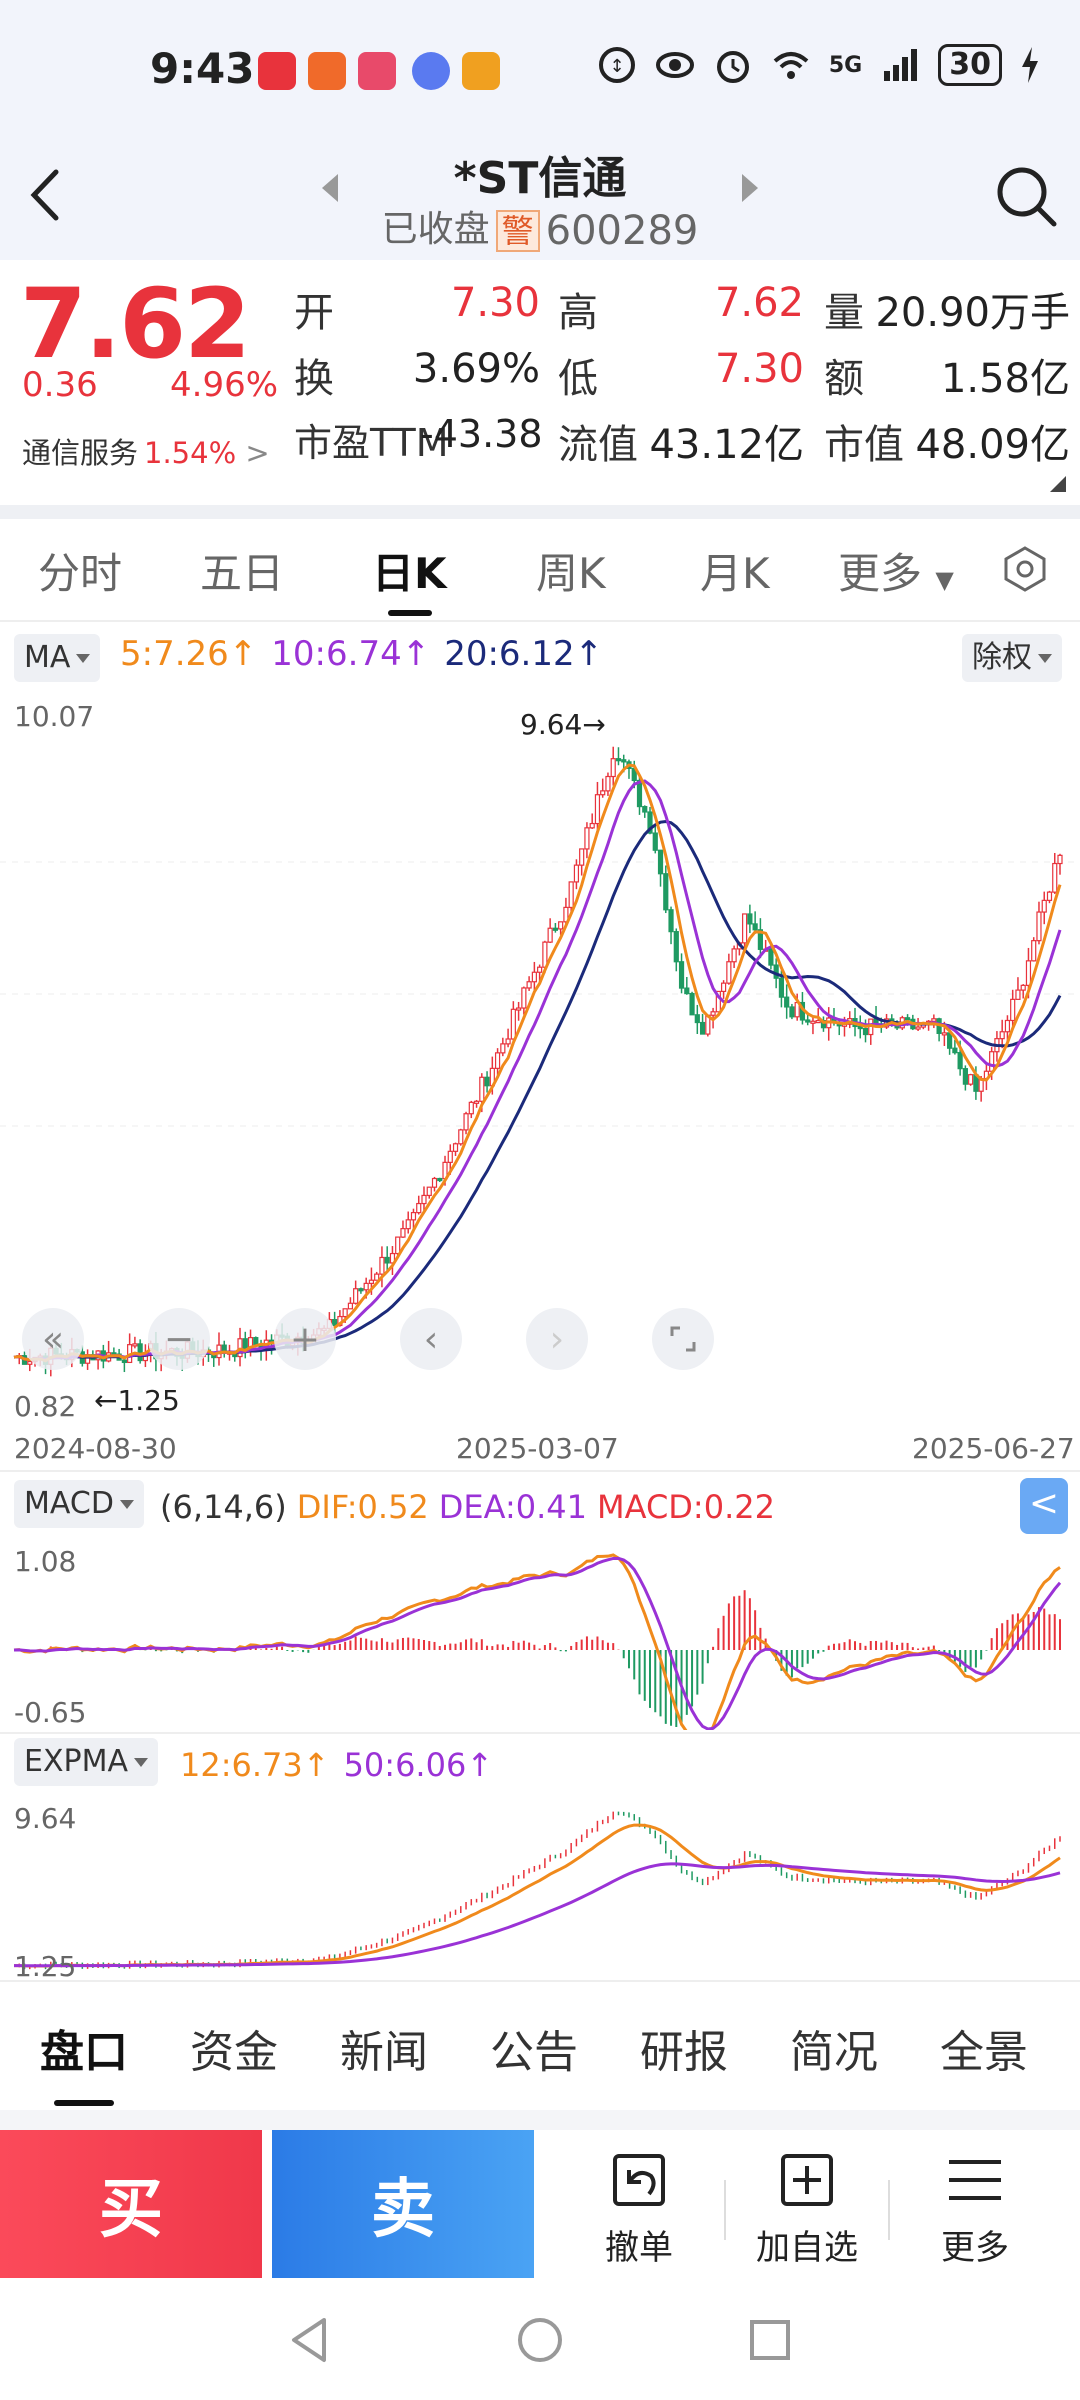 This screenshot has width=1080, height=2400. What do you see at coordinates (80, 573) in the screenshot?
I see `tab-intraday: 分时` at bounding box center [80, 573].